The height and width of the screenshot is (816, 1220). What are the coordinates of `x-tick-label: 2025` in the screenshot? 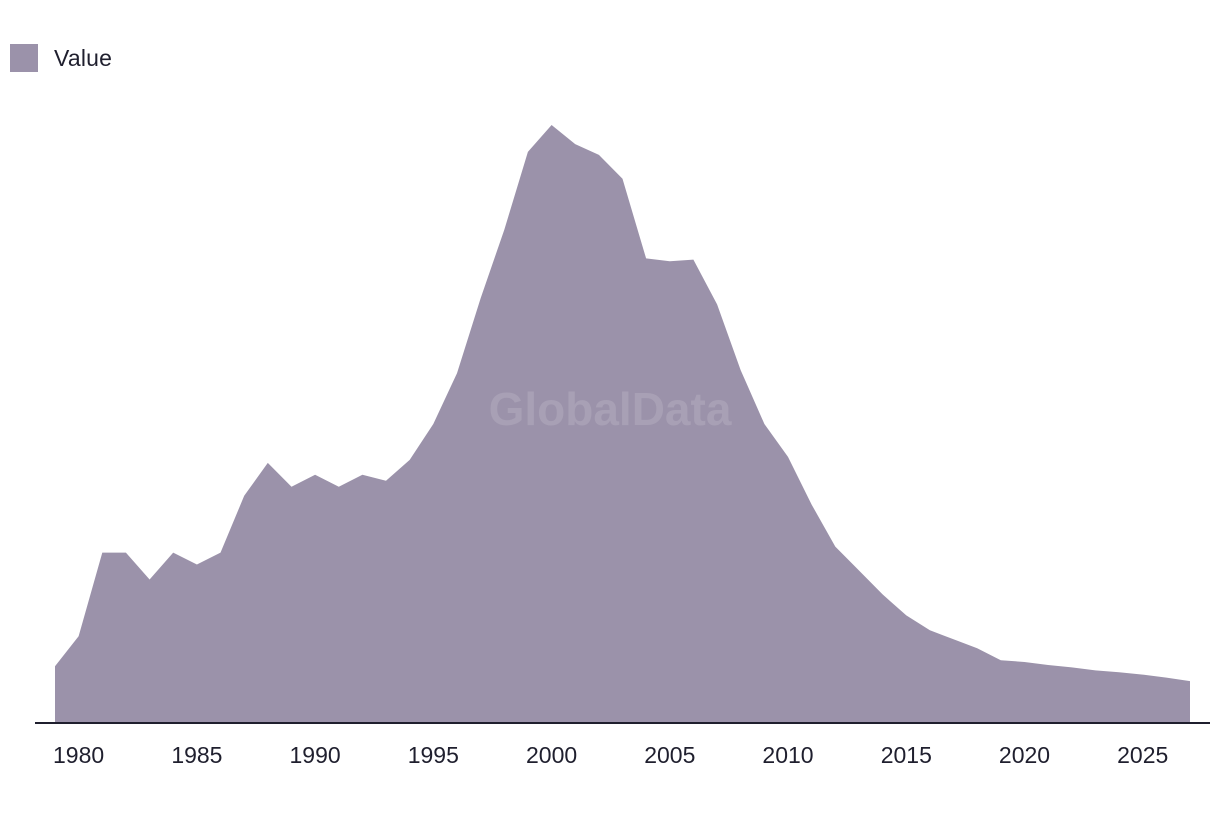 It's located at (1142, 755).